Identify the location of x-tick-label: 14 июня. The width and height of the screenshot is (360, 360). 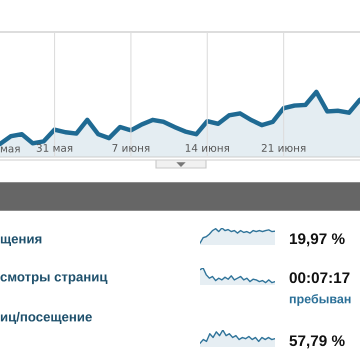
(207, 148).